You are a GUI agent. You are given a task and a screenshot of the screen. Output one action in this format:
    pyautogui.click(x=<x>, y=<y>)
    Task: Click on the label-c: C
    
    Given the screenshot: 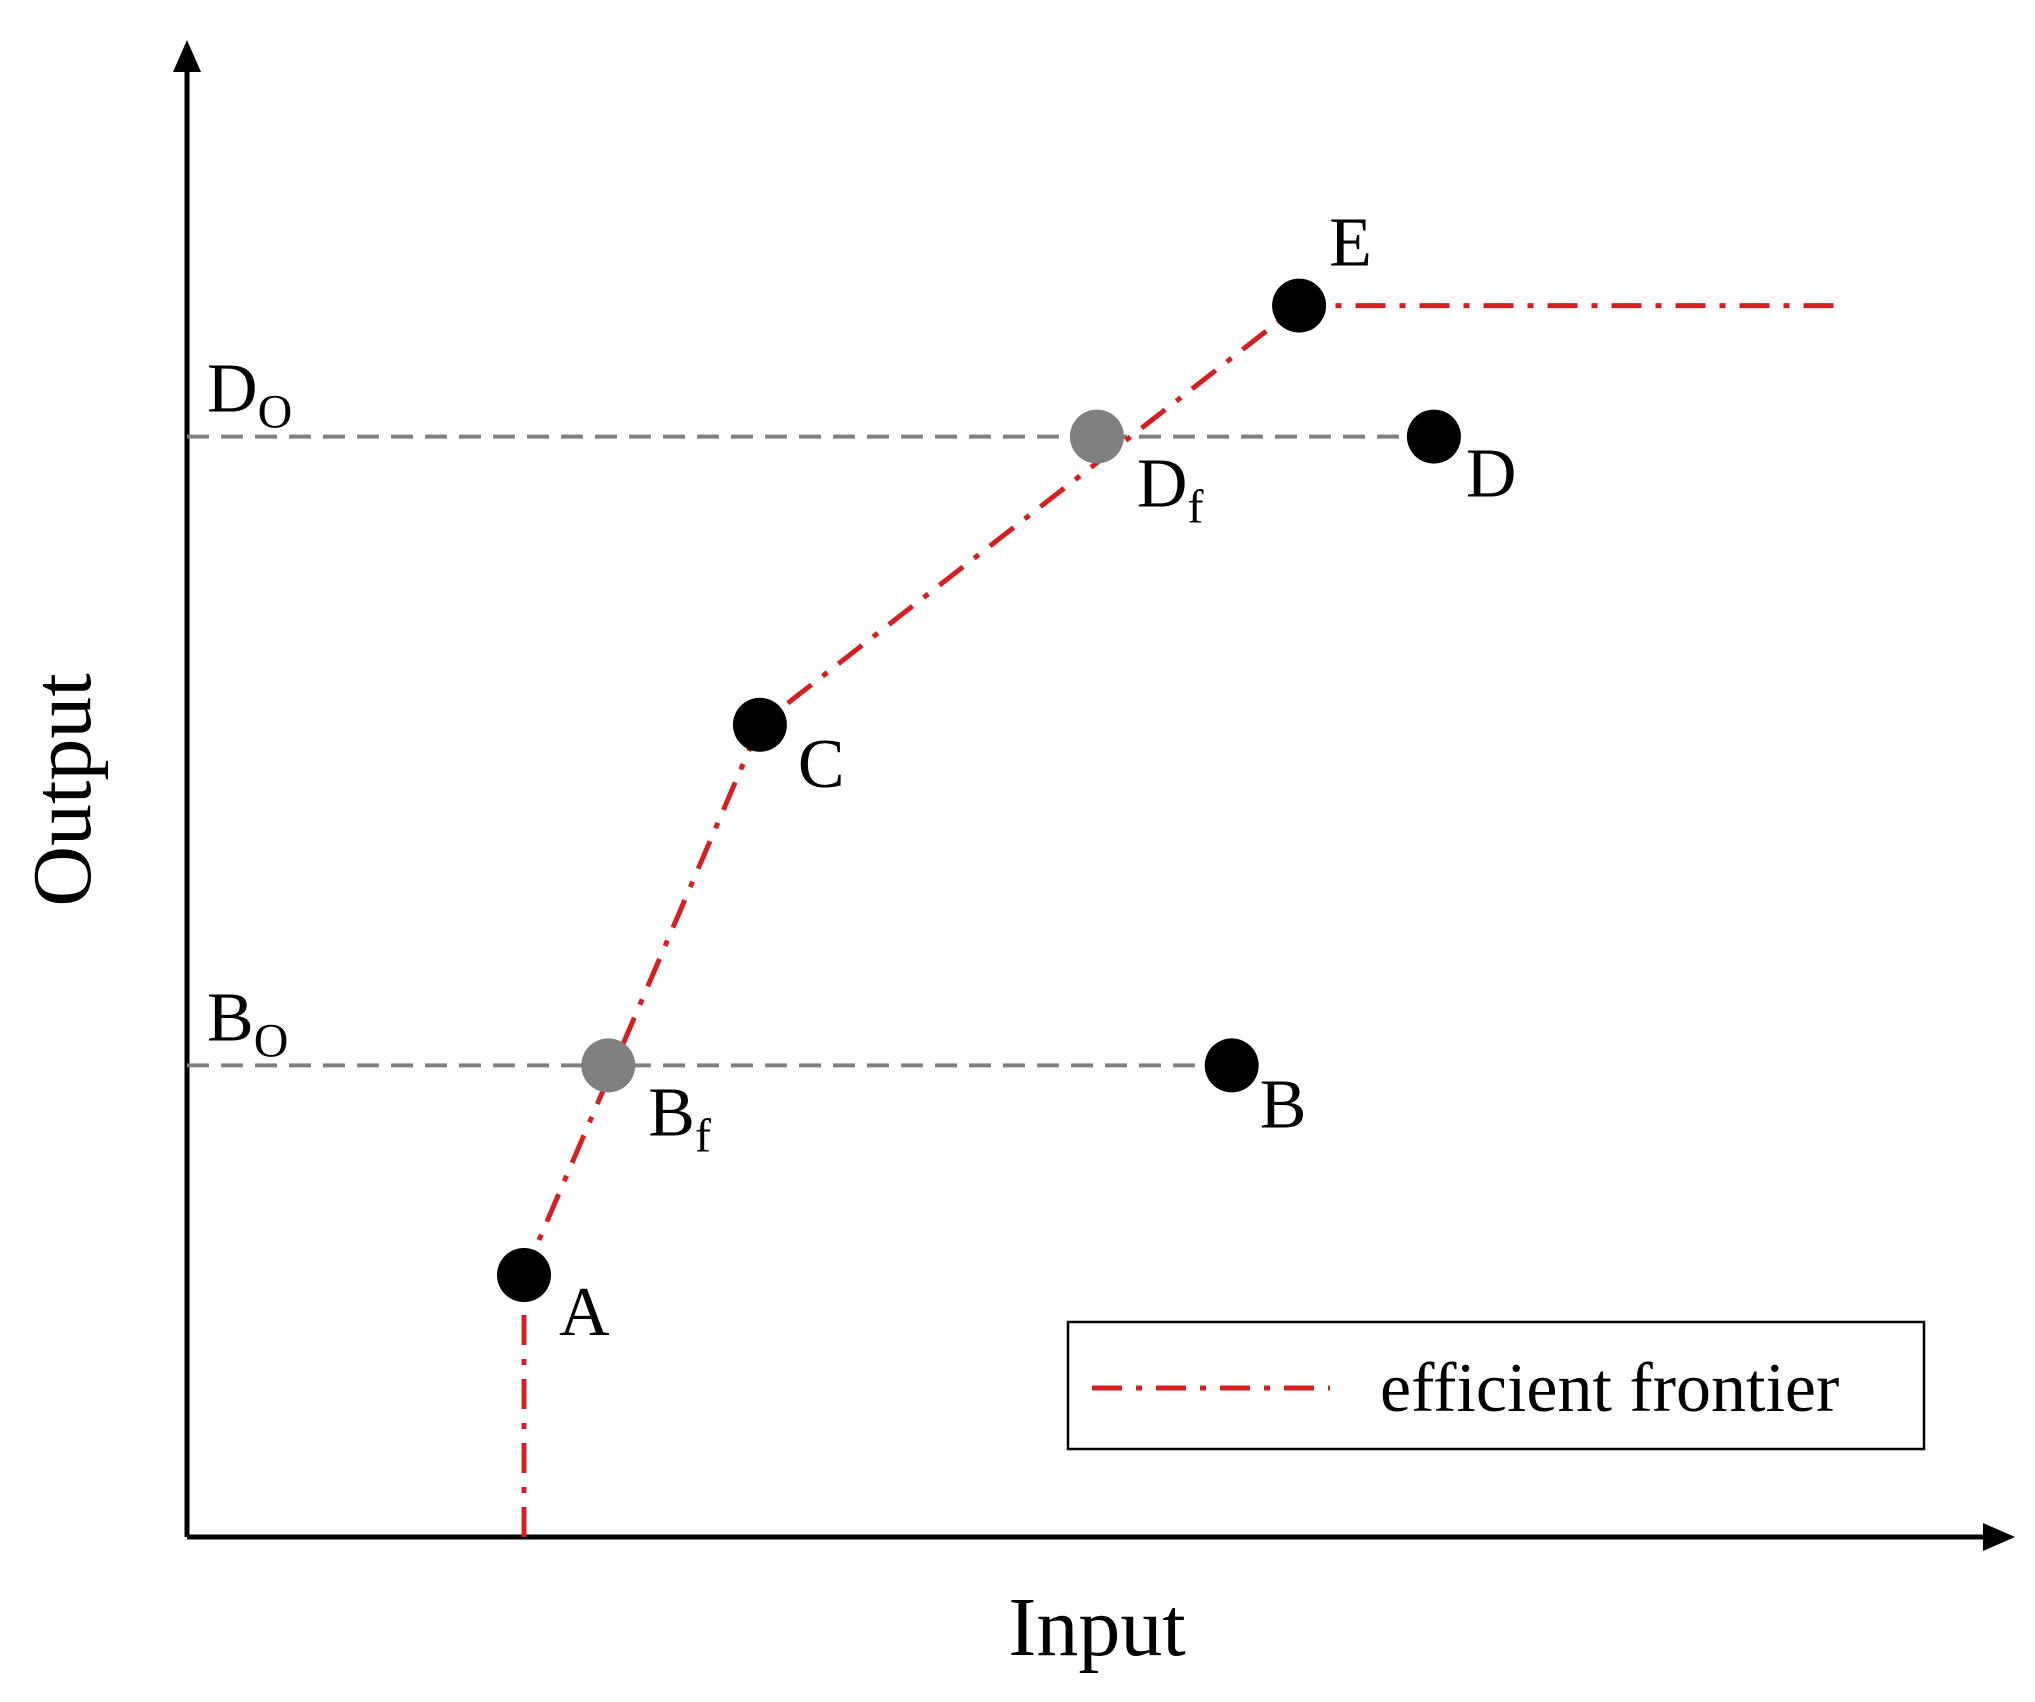 What is the action you would take?
    pyautogui.click(x=821, y=764)
    